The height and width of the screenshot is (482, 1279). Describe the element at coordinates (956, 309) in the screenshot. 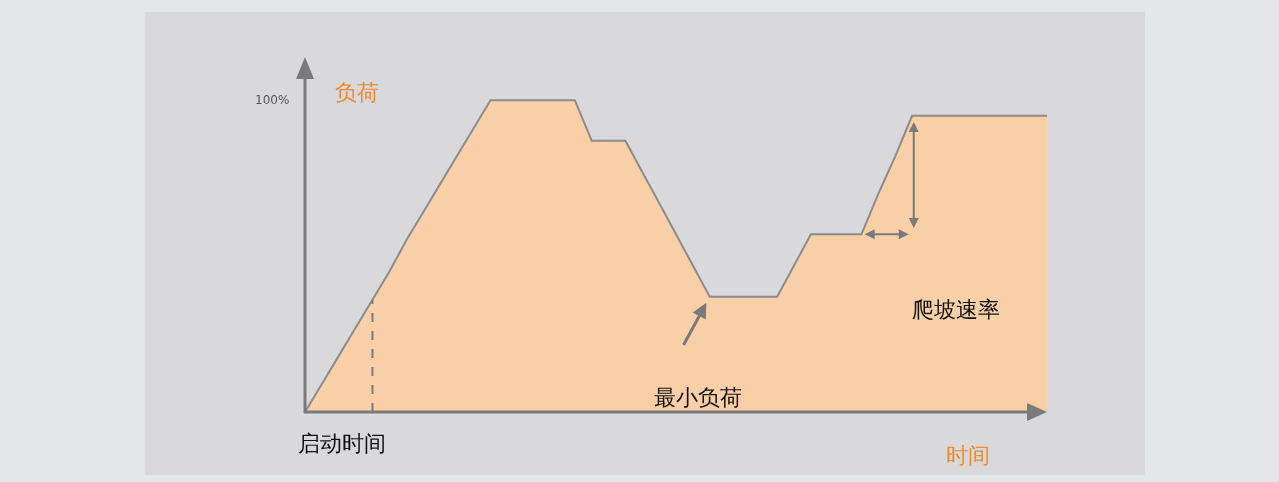

I see `annotation: 爬坡速率` at that location.